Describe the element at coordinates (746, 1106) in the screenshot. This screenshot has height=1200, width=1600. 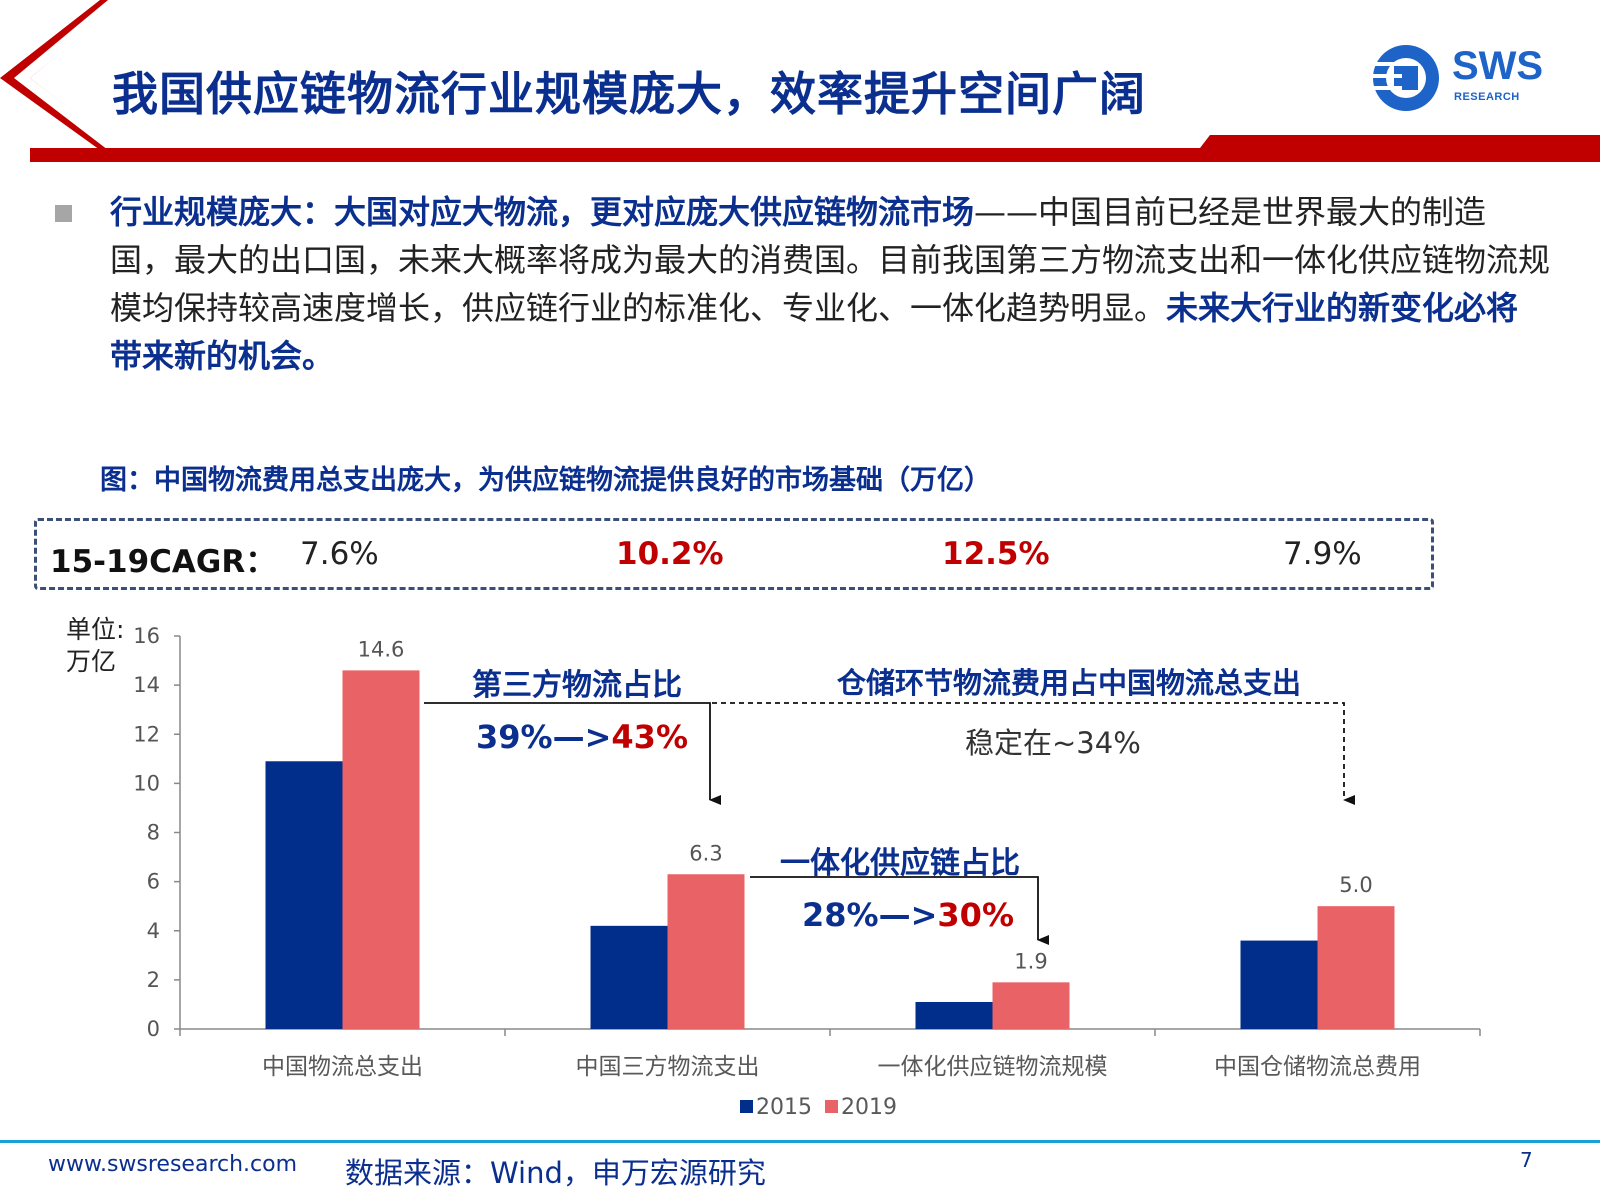
I see `legend-swatch-2015` at that location.